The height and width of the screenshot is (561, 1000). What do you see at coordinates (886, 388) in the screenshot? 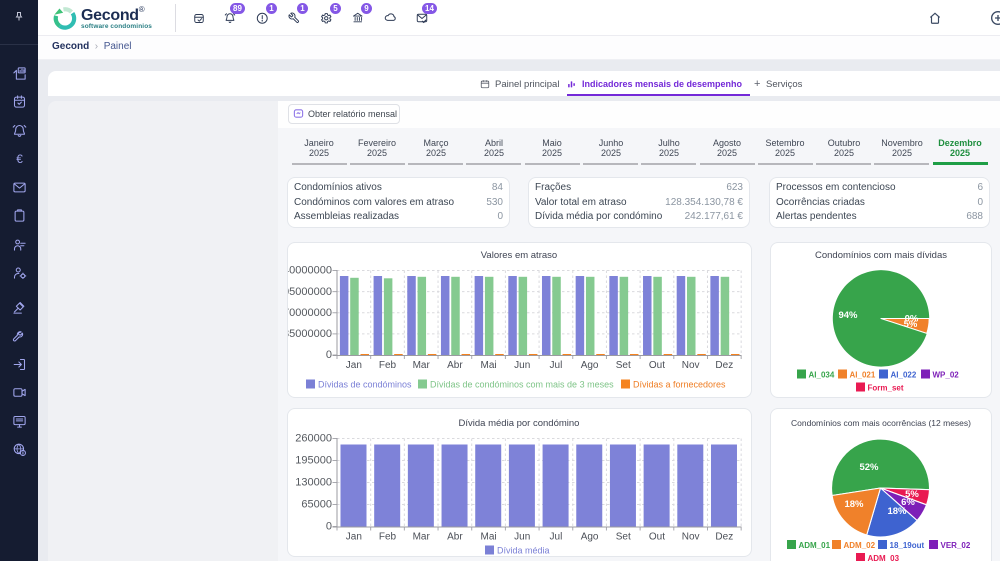
I see `svg-text: Form_set` at bounding box center [886, 388].